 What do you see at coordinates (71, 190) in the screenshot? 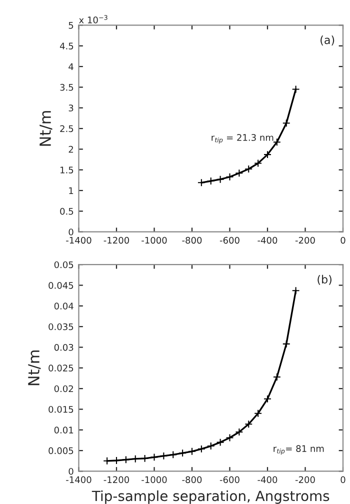
I see `y-tick-label: 1` at bounding box center [71, 190].